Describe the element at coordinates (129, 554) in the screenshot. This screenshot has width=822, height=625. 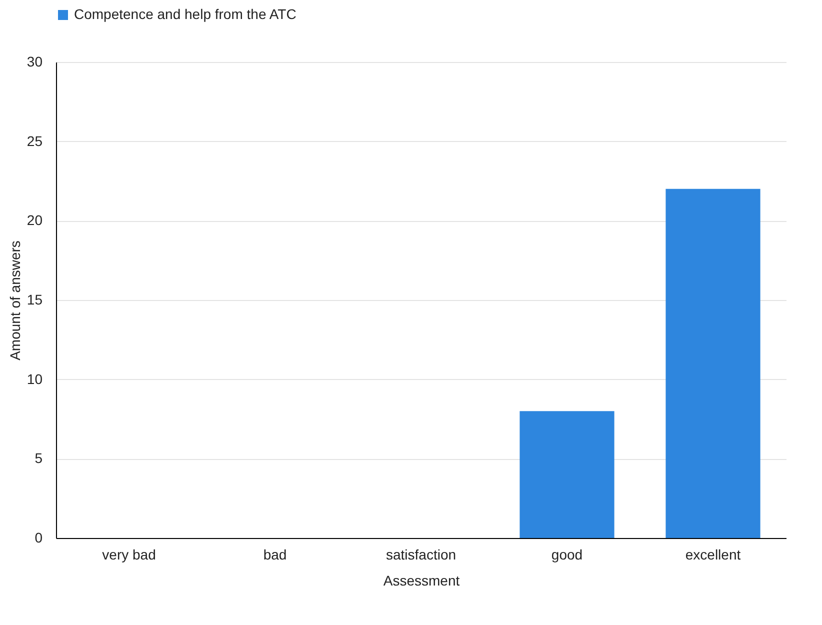
I see `x-tick-label: very bad` at that location.